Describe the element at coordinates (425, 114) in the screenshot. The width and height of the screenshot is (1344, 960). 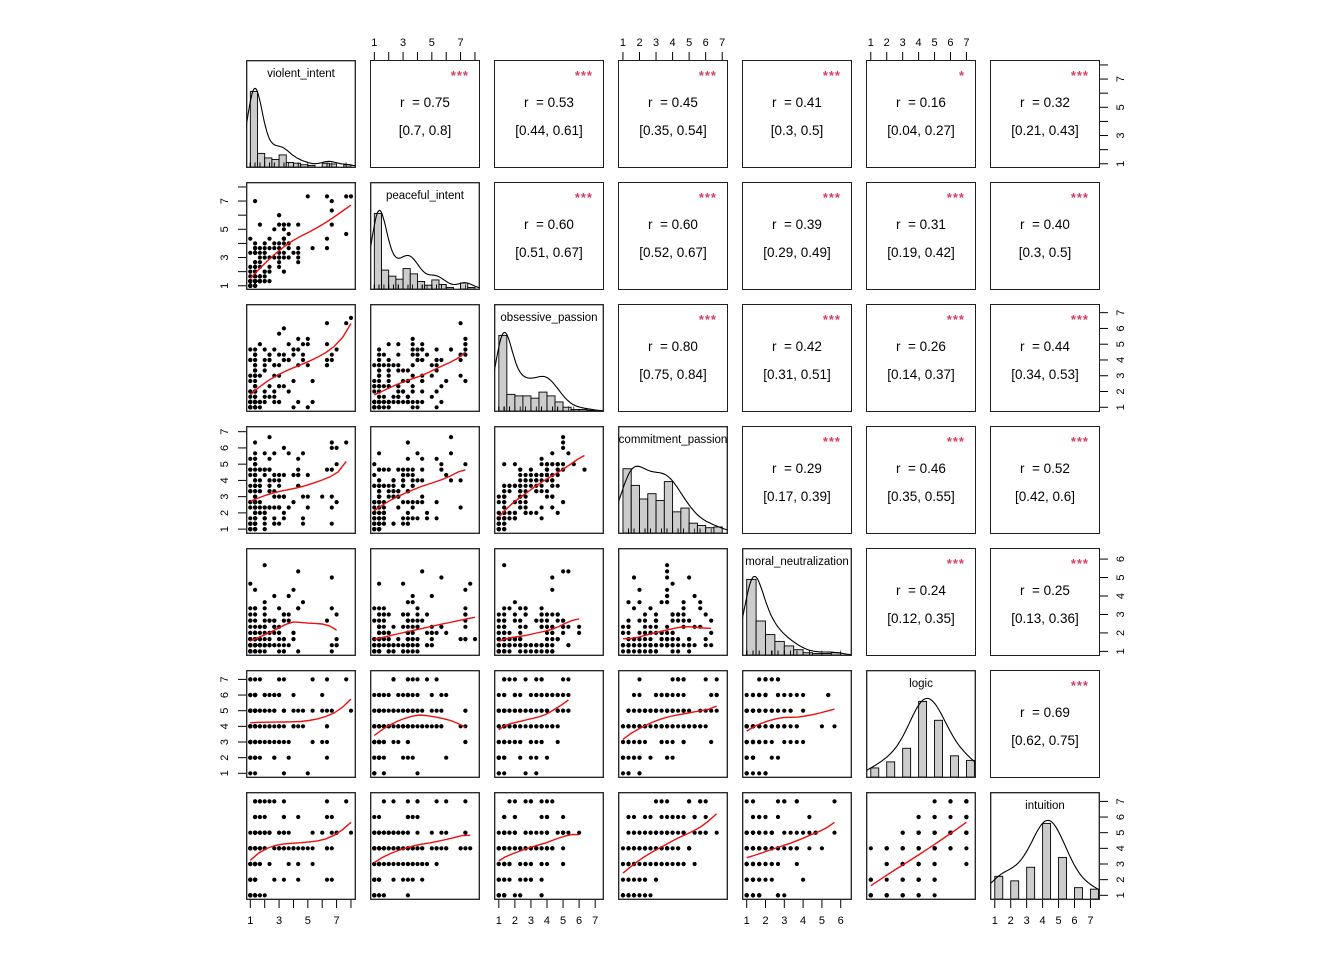
I see `panel-corr-violent_intent~peaceful_intent: *** r = 0.75 [0.7, 0.8]` at that location.